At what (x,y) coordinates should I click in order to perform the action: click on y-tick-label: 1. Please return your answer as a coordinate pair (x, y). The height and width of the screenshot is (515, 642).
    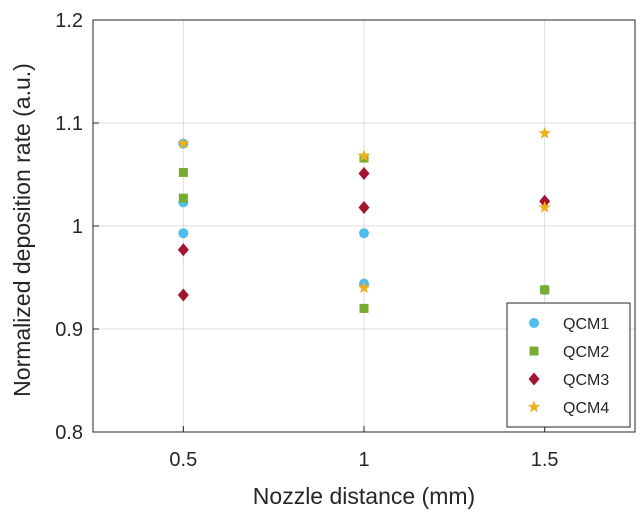
    Looking at the image, I should click on (77, 227).